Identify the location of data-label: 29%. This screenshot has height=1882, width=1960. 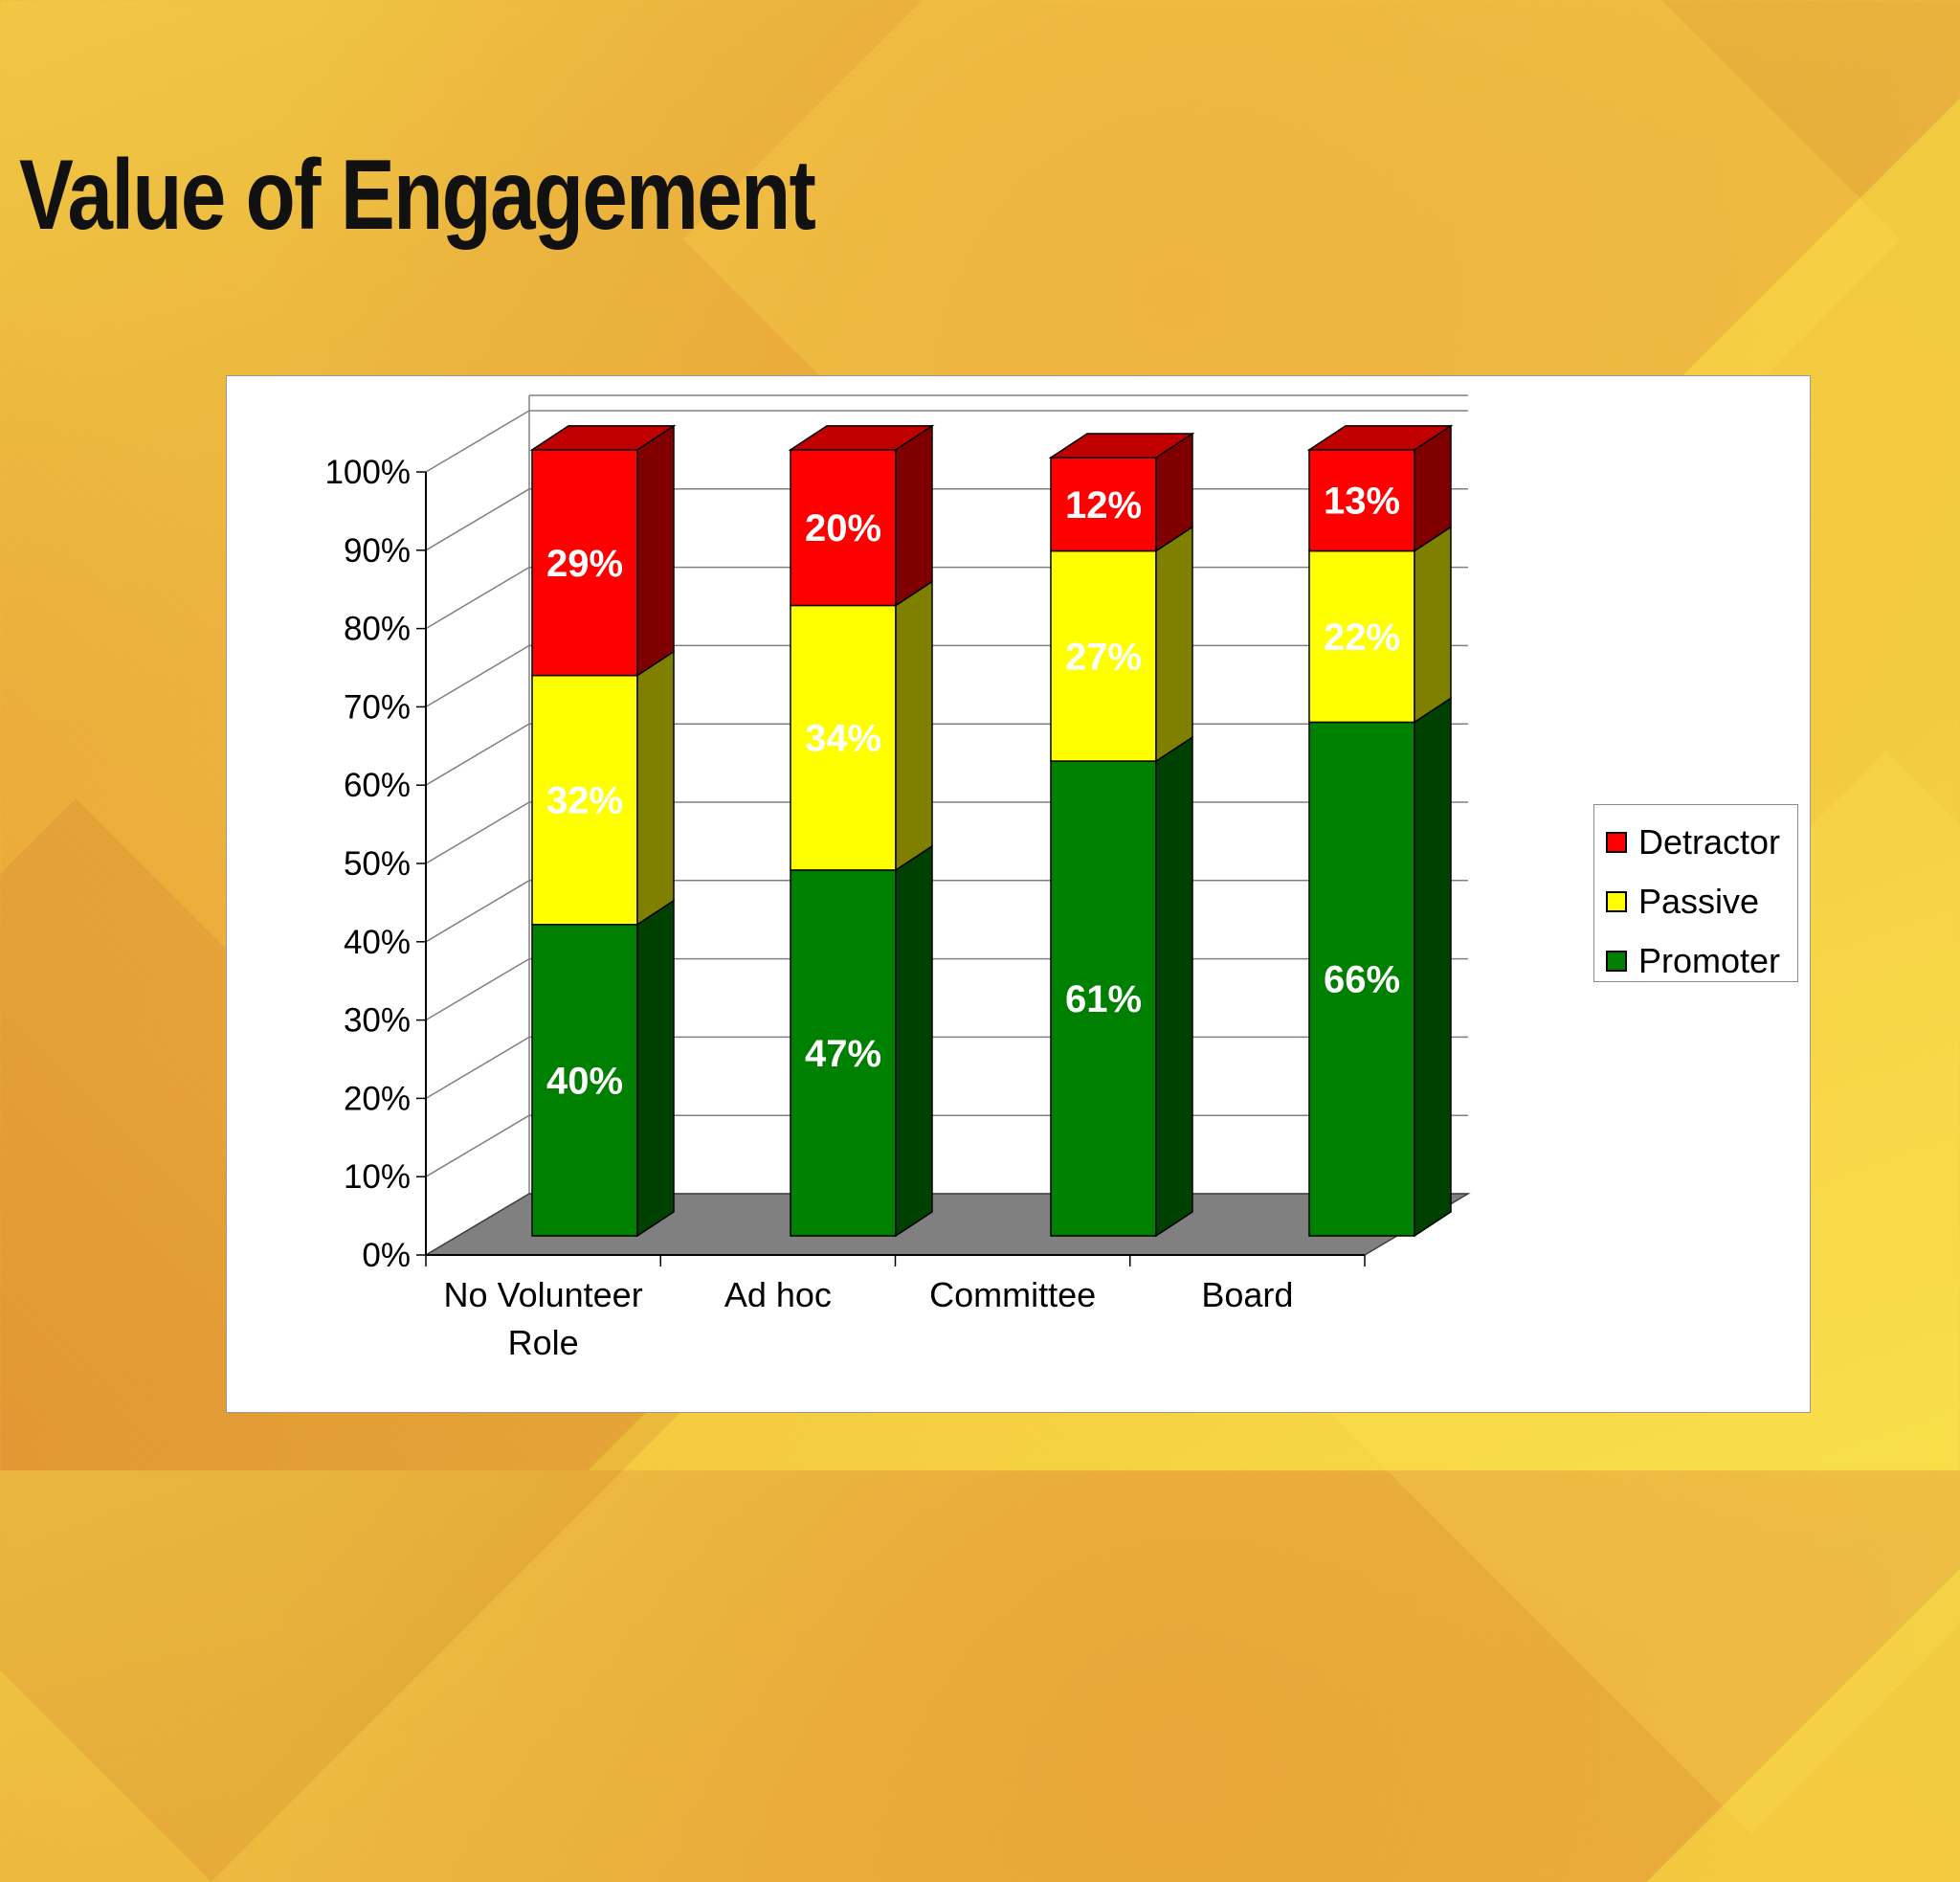
(585, 564).